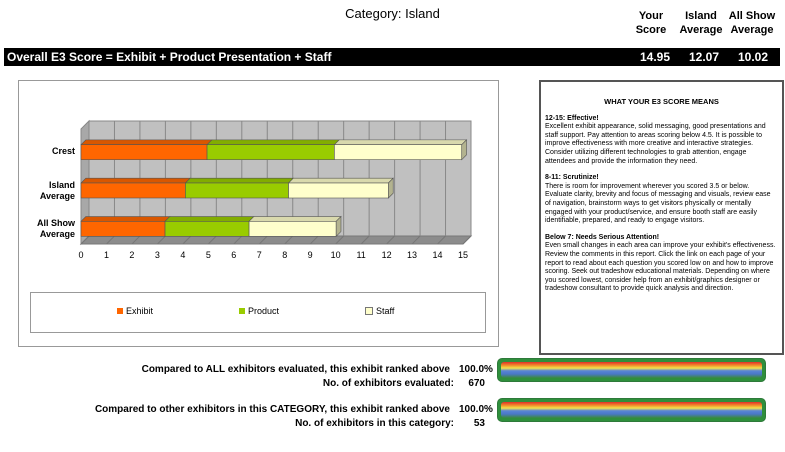 The width and height of the screenshot is (785, 452). I want to click on category-title: Category: Island, so click(392, 13).